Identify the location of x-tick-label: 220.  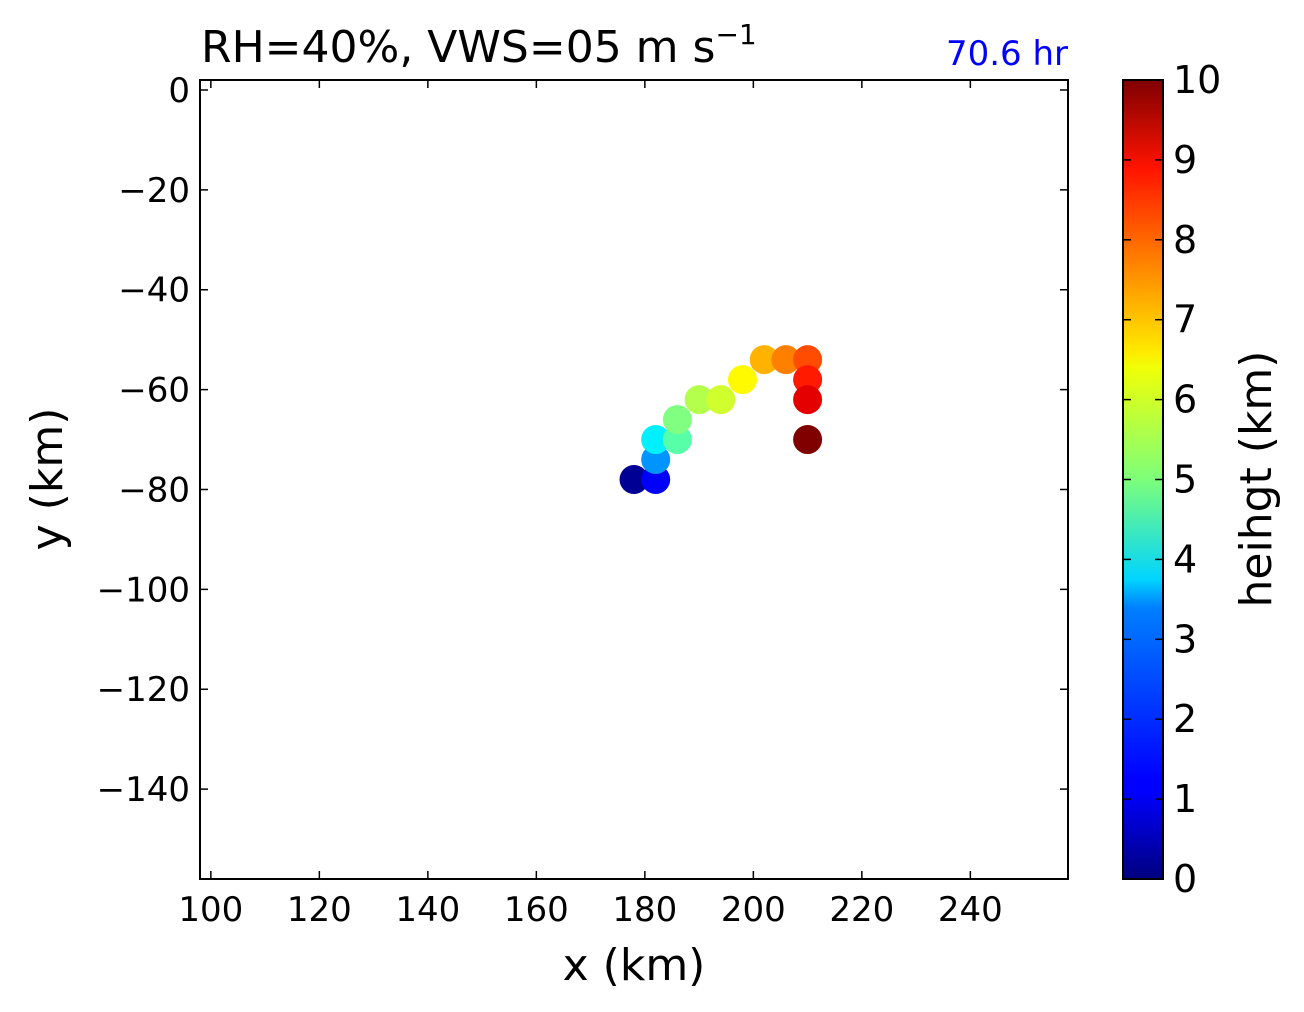
(861, 910).